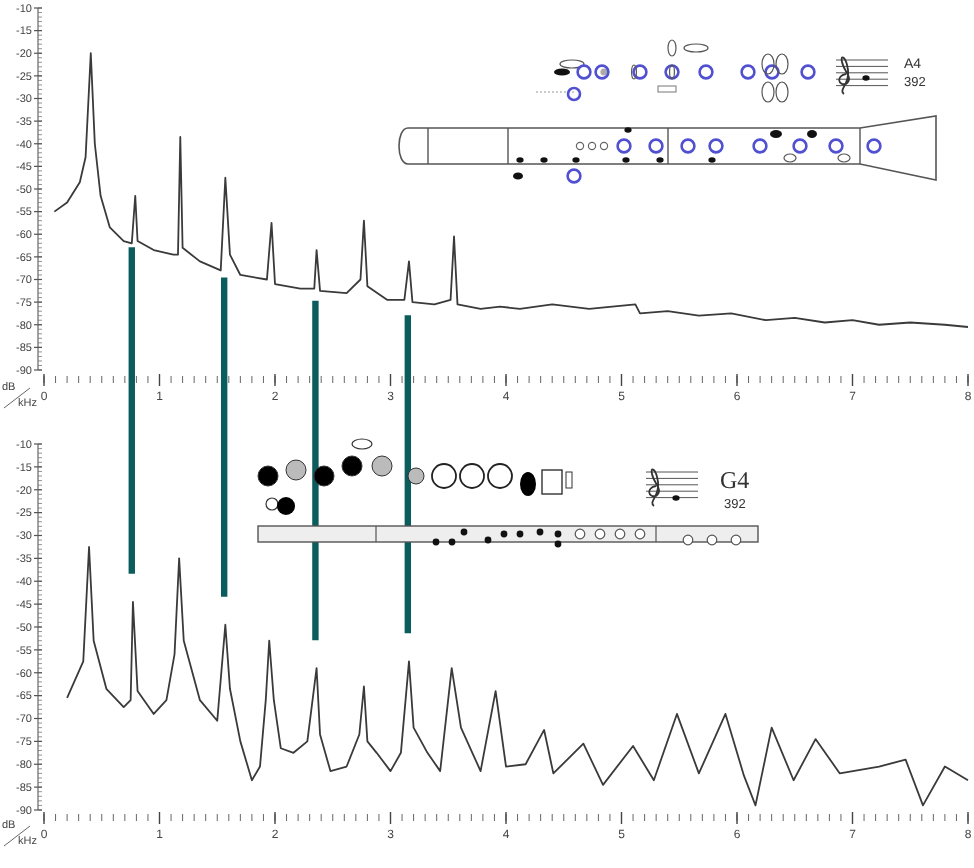 This screenshot has height=868, width=974. What do you see at coordinates (735, 480) in the screenshot?
I see `annotation: G4` at bounding box center [735, 480].